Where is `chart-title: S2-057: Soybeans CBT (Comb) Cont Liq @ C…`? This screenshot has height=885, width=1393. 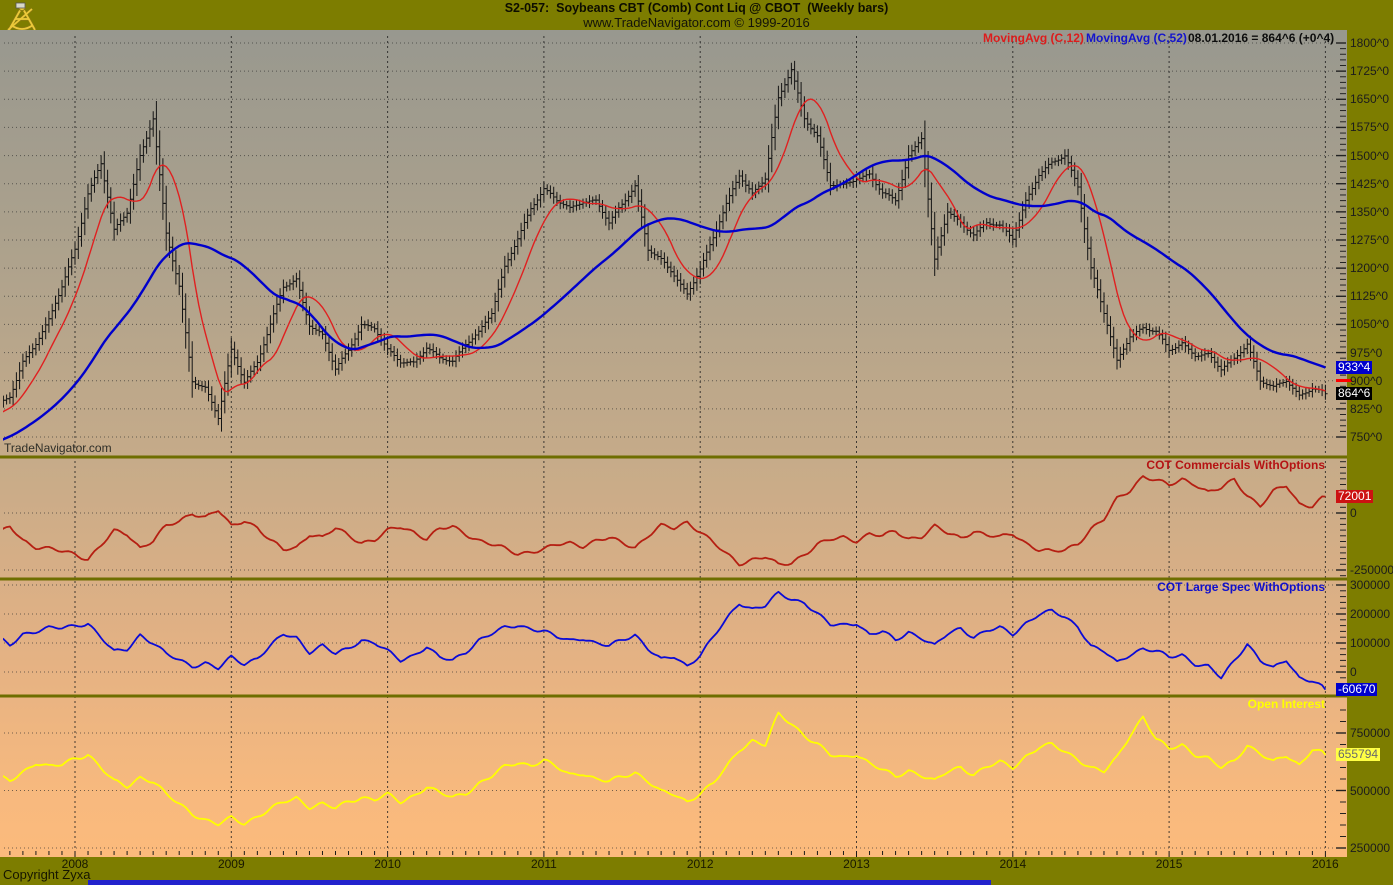 chart-title: S2-057: Soybeans CBT (Comb) Cont Liq @ C… is located at coordinates (696, 8).